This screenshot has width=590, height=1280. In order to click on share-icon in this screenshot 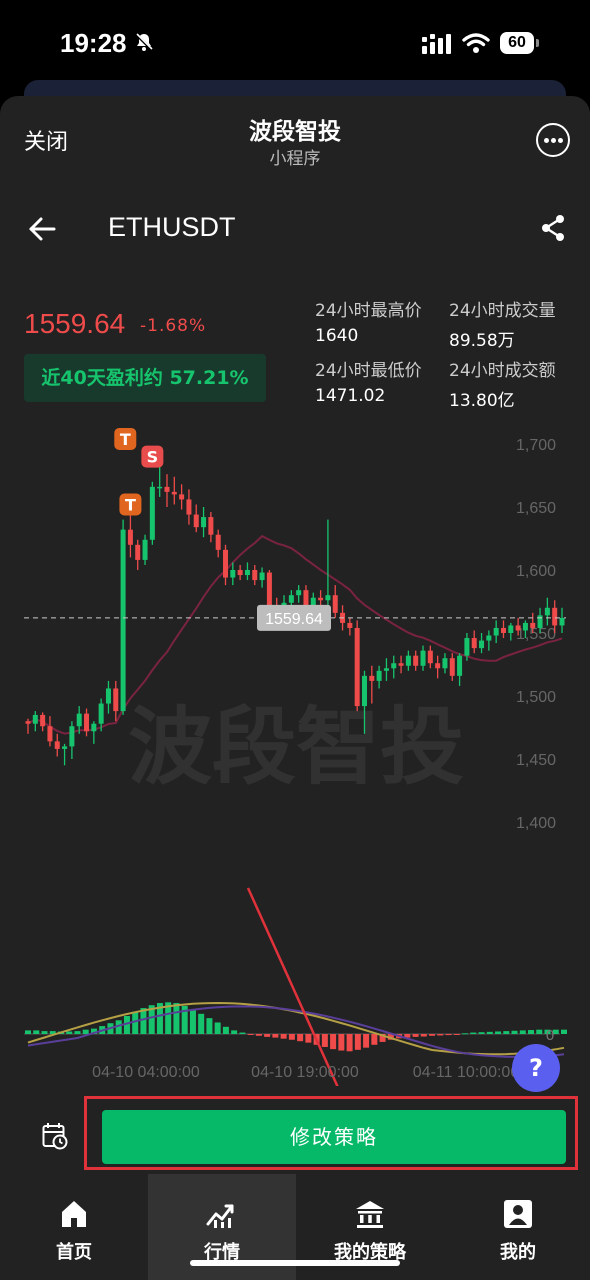, I will do `click(553, 228)`.